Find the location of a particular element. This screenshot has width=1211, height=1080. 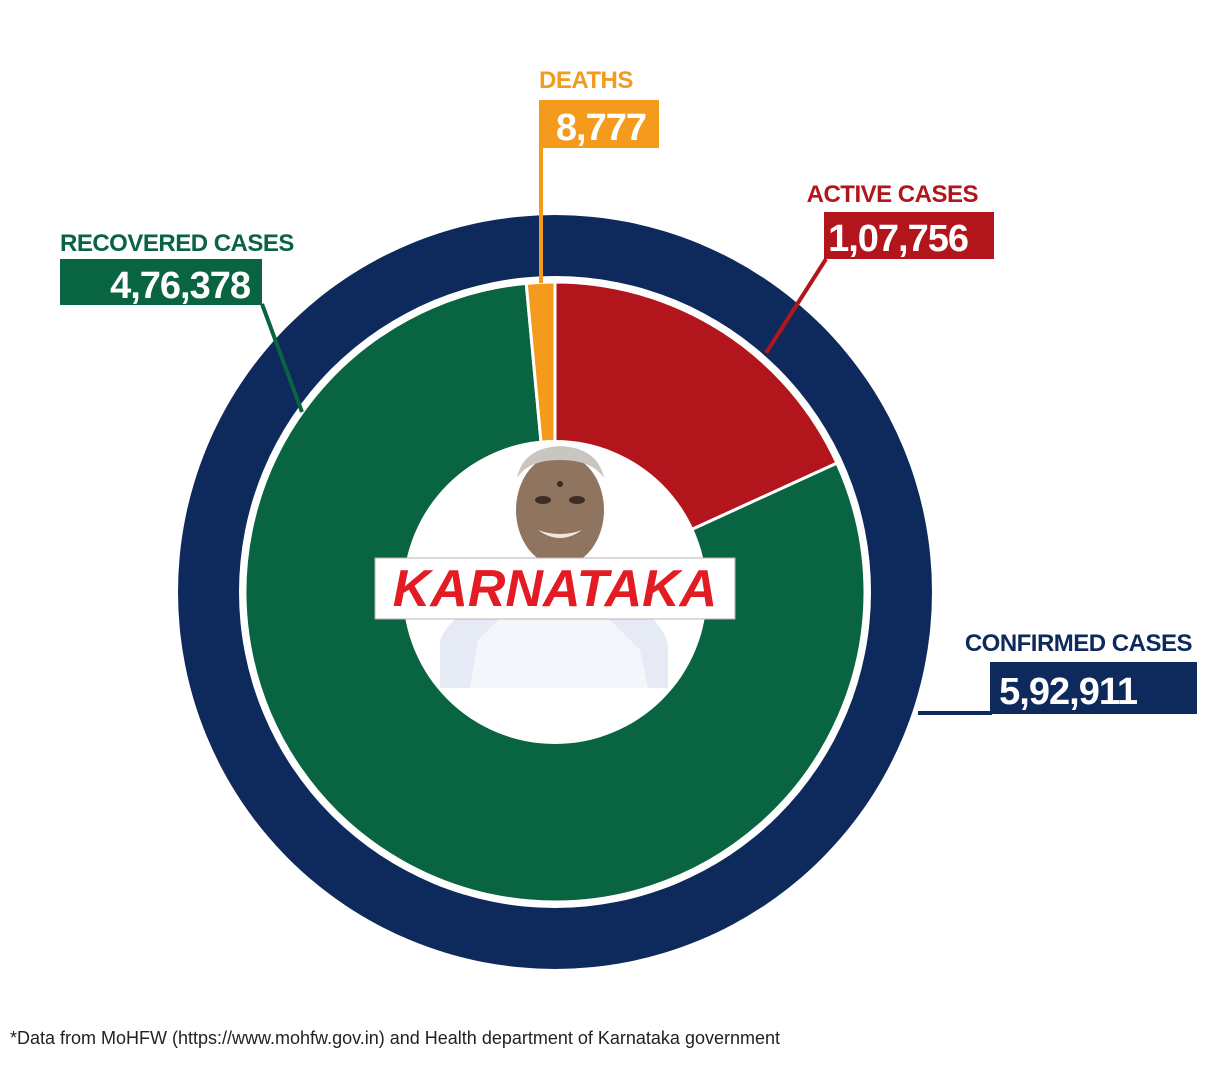

active-leader-line is located at coordinates (796, 306).